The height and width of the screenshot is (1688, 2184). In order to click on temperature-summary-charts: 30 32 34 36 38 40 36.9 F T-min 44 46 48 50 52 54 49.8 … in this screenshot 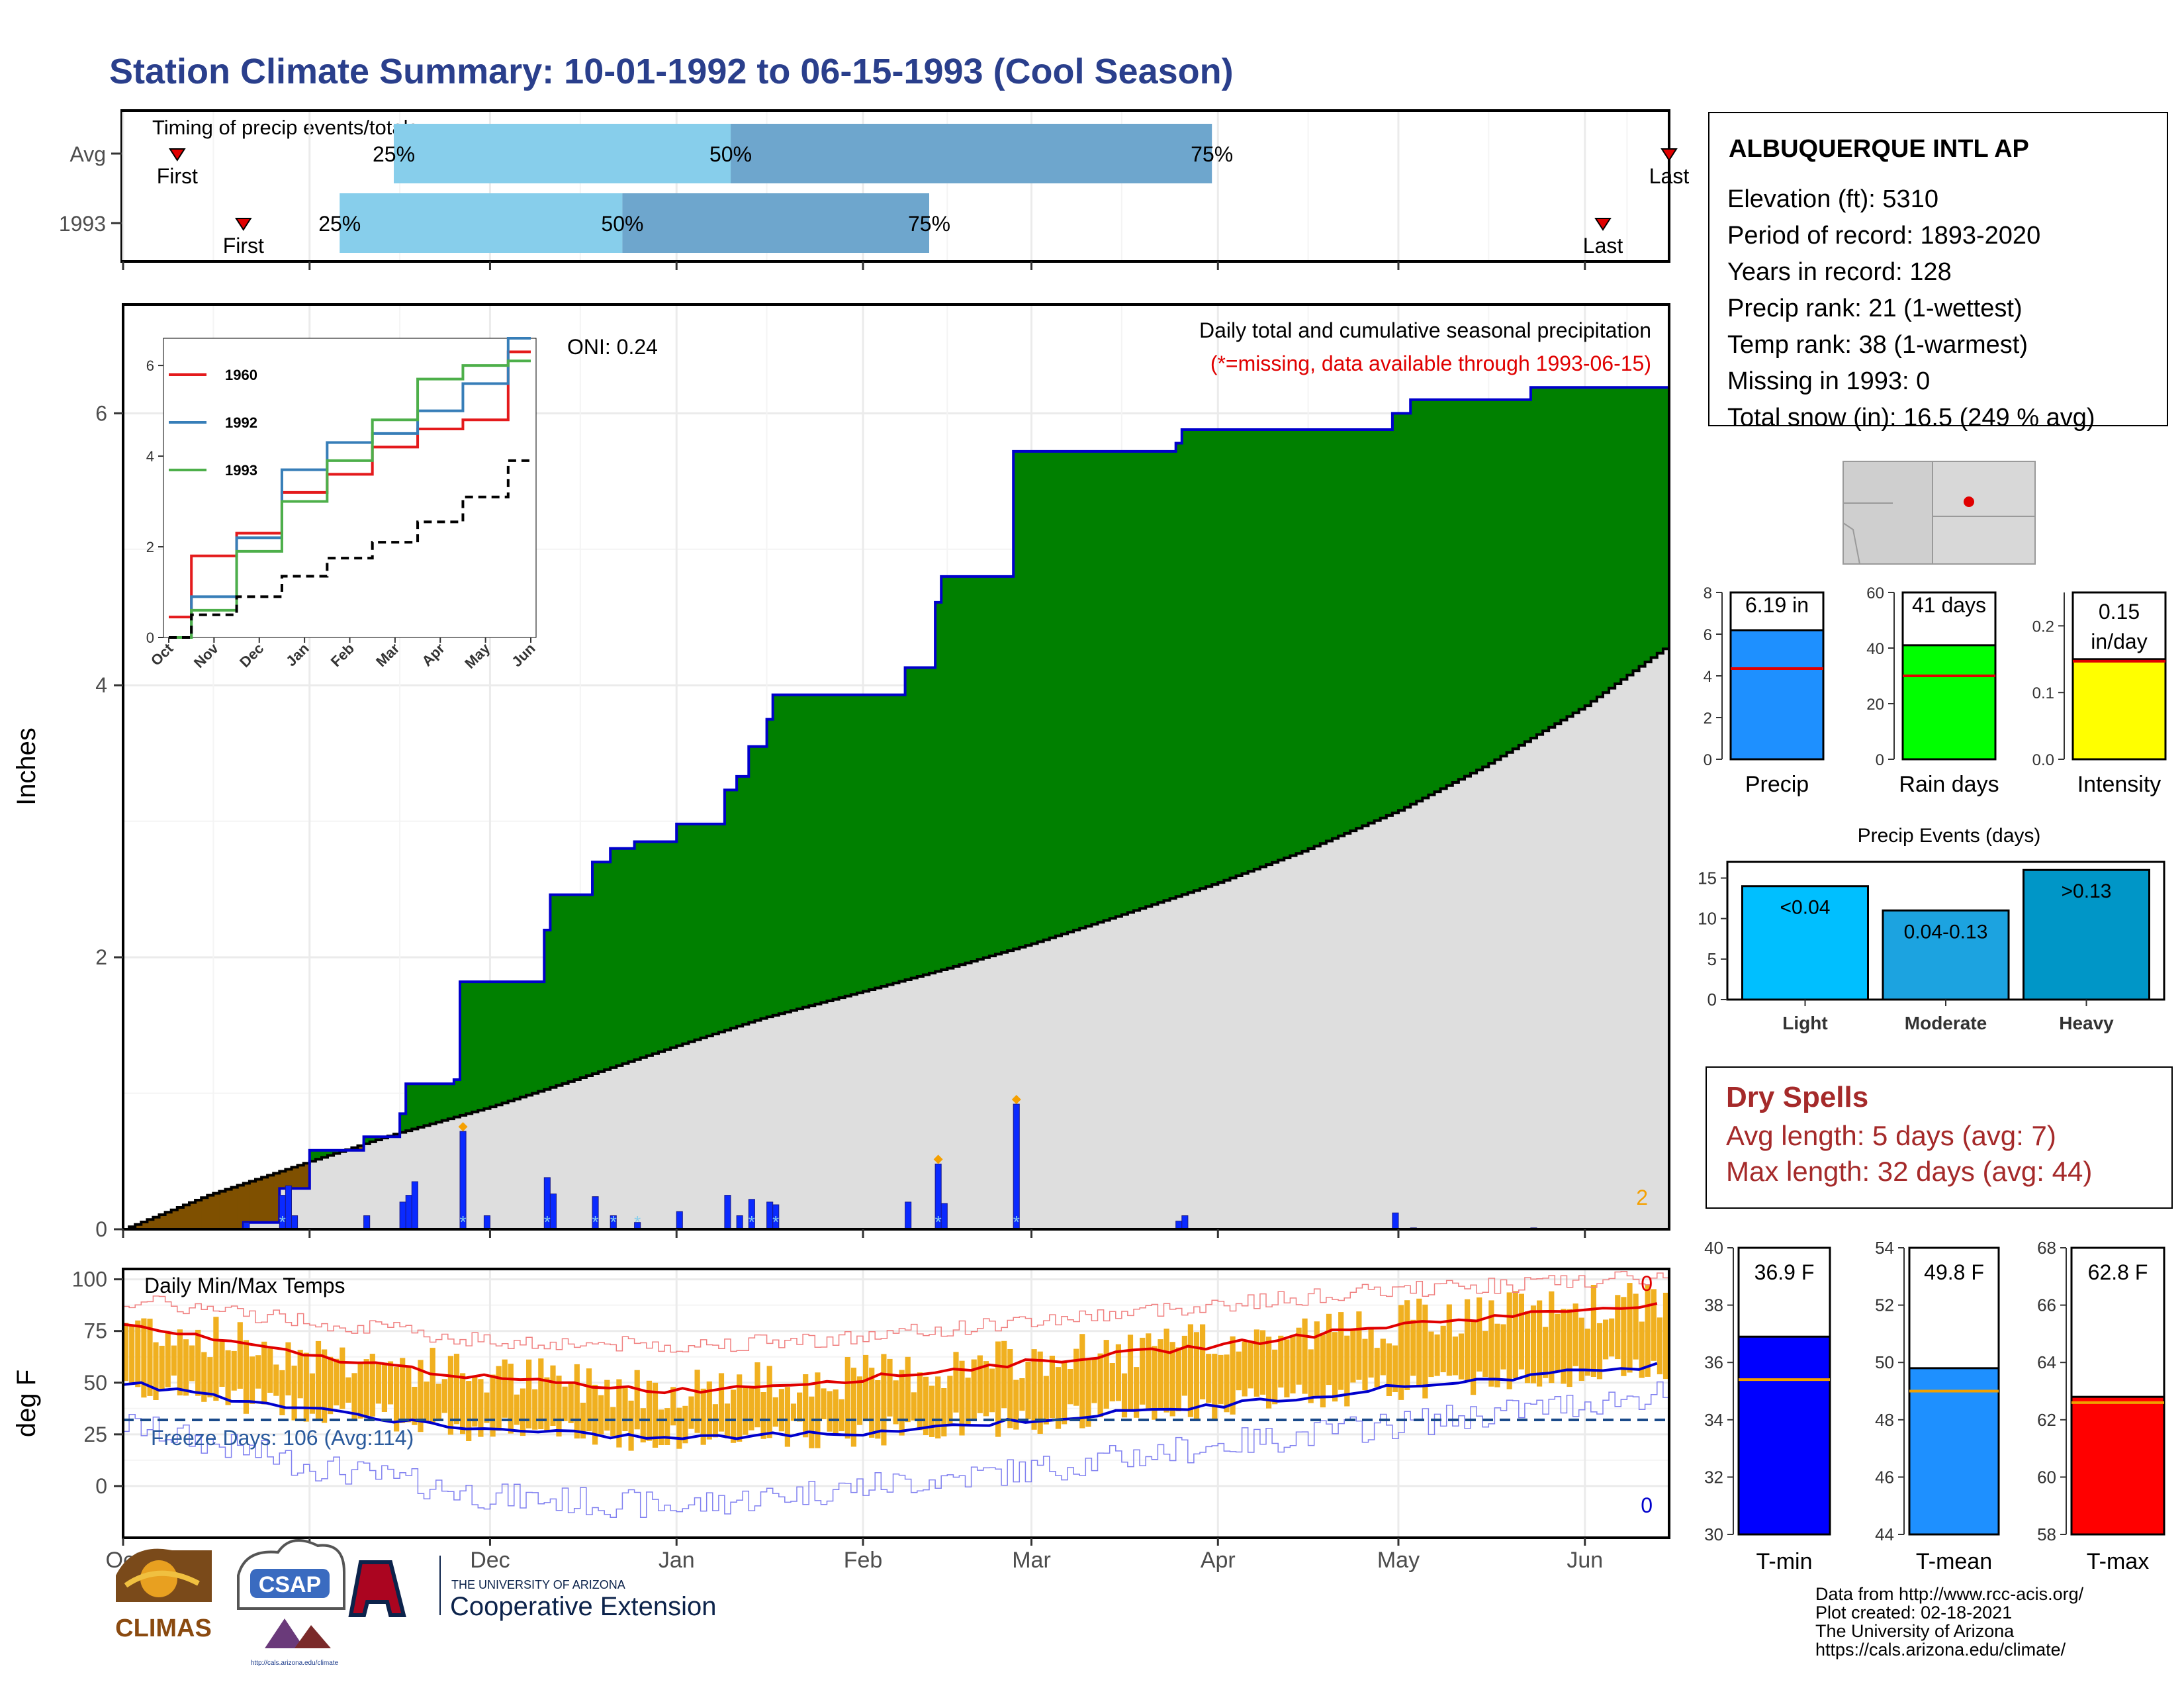, I will do `click(1934, 1406)`.